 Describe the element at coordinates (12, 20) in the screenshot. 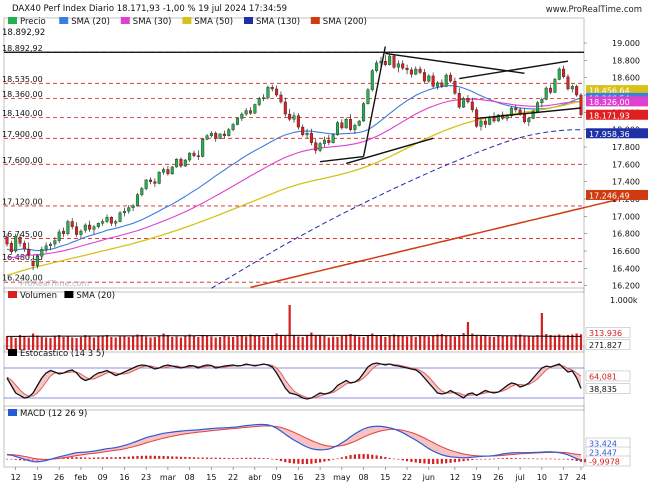

I see `price-legend-swatch` at that location.